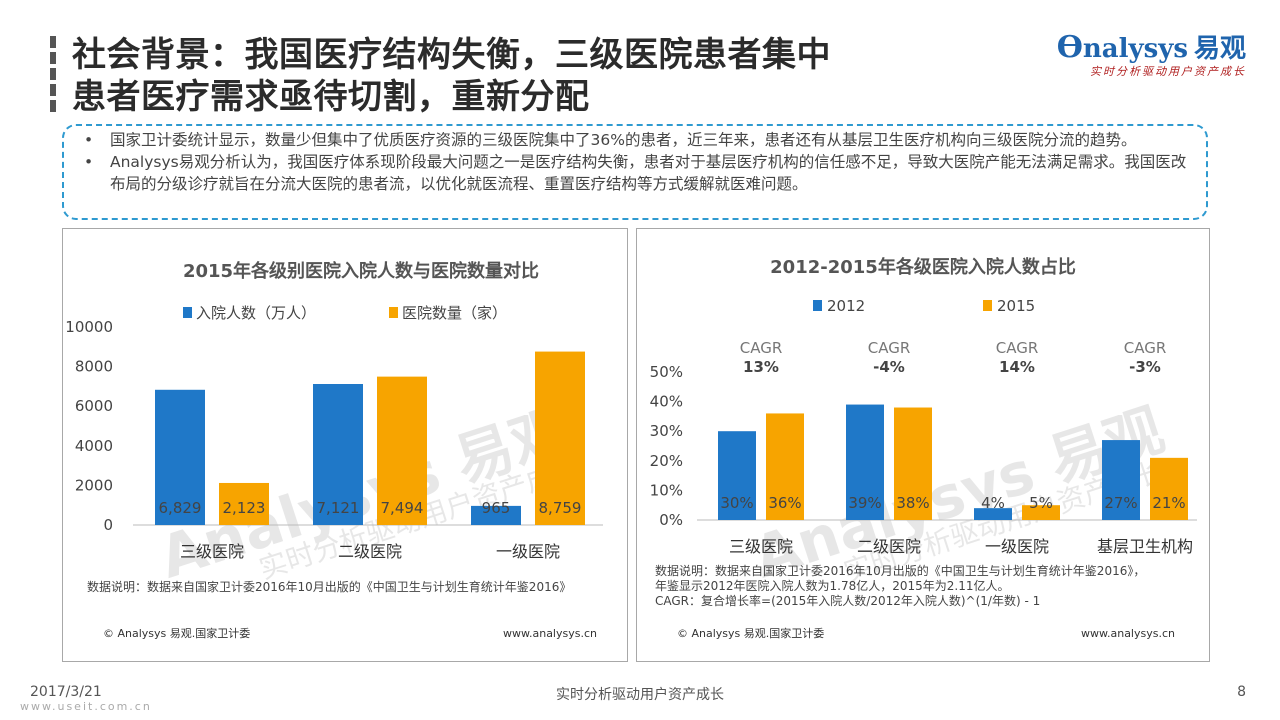 This screenshot has width=1280, height=720. Describe the element at coordinates (108, 525) in the screenshot. I see `y-tick-label: 0` at that location.